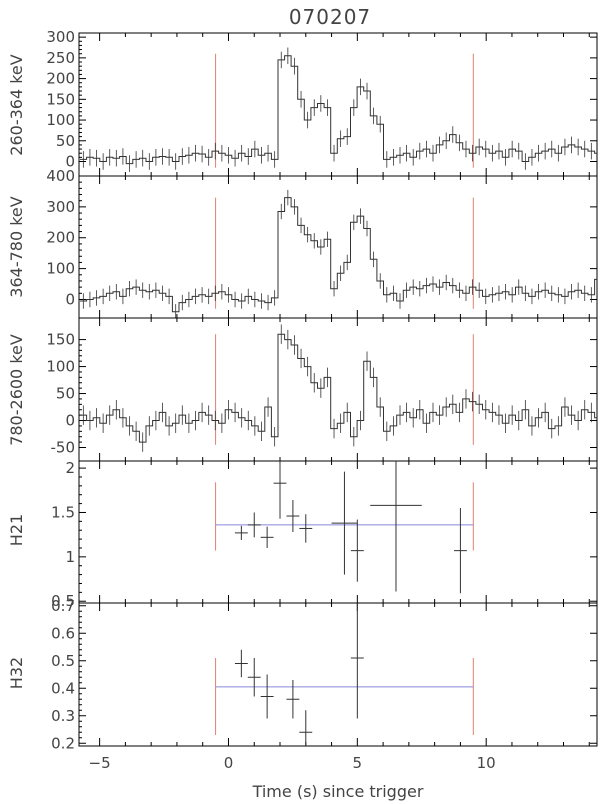 The height and width of the screenshot is (804, 600). What do you see at coordinates (16, 530) in the screenshot?
I see `y-axis-label: H21` at bounding box center [16, 530].